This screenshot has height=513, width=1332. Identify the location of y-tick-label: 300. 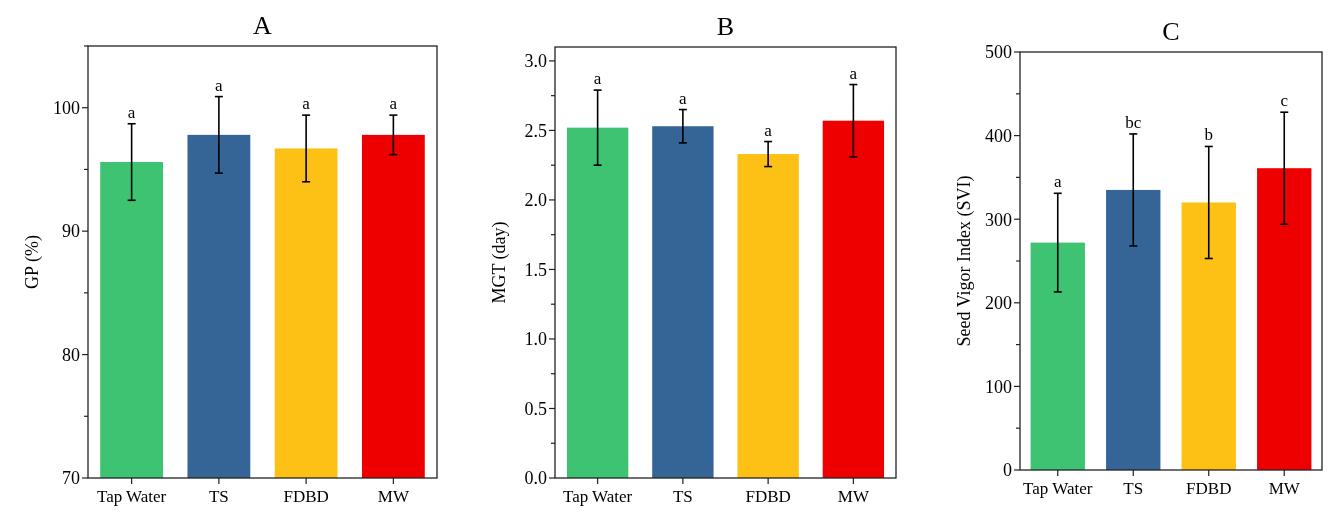
(998, 219).